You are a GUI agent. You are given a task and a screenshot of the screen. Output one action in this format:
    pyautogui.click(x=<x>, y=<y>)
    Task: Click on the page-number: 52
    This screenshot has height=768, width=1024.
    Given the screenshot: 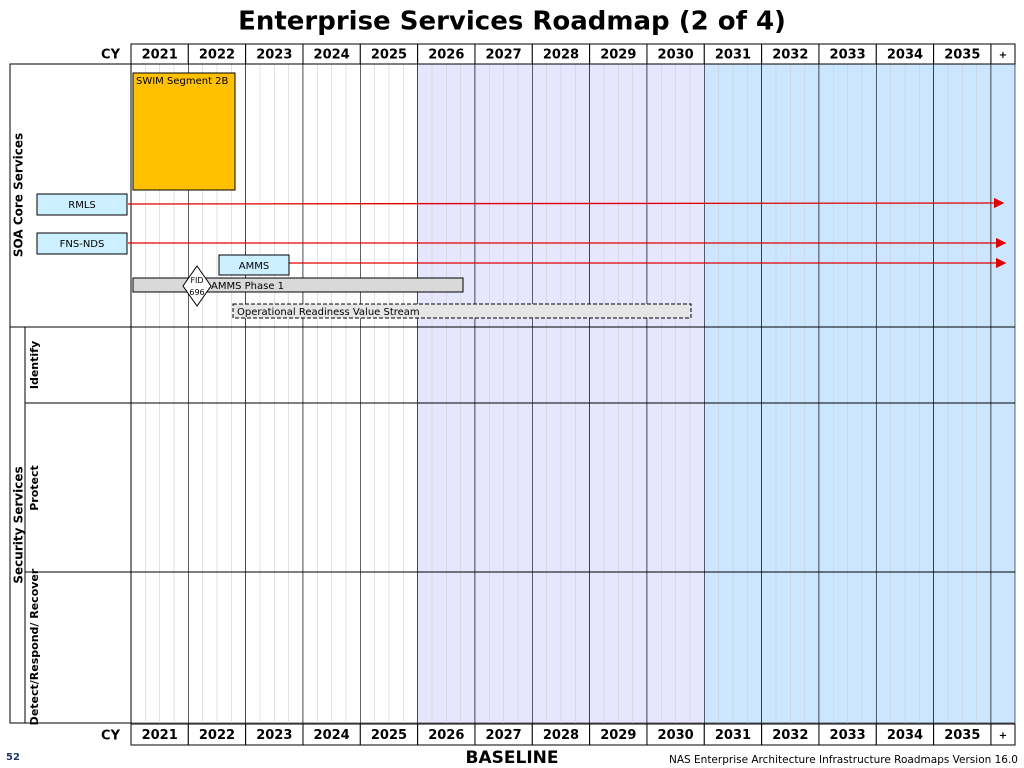 What is the action you would take?
    pyautogui.click(x=13, y=757)
    